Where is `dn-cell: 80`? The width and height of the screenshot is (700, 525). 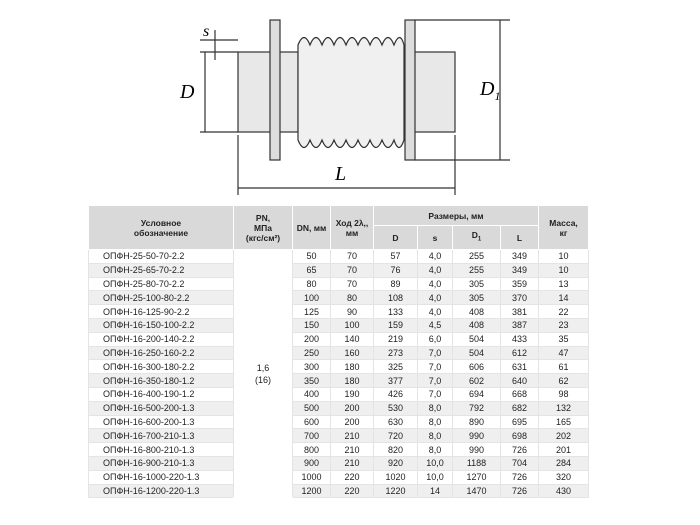 dn-cell: 80 is located at coordinates (311, 284).